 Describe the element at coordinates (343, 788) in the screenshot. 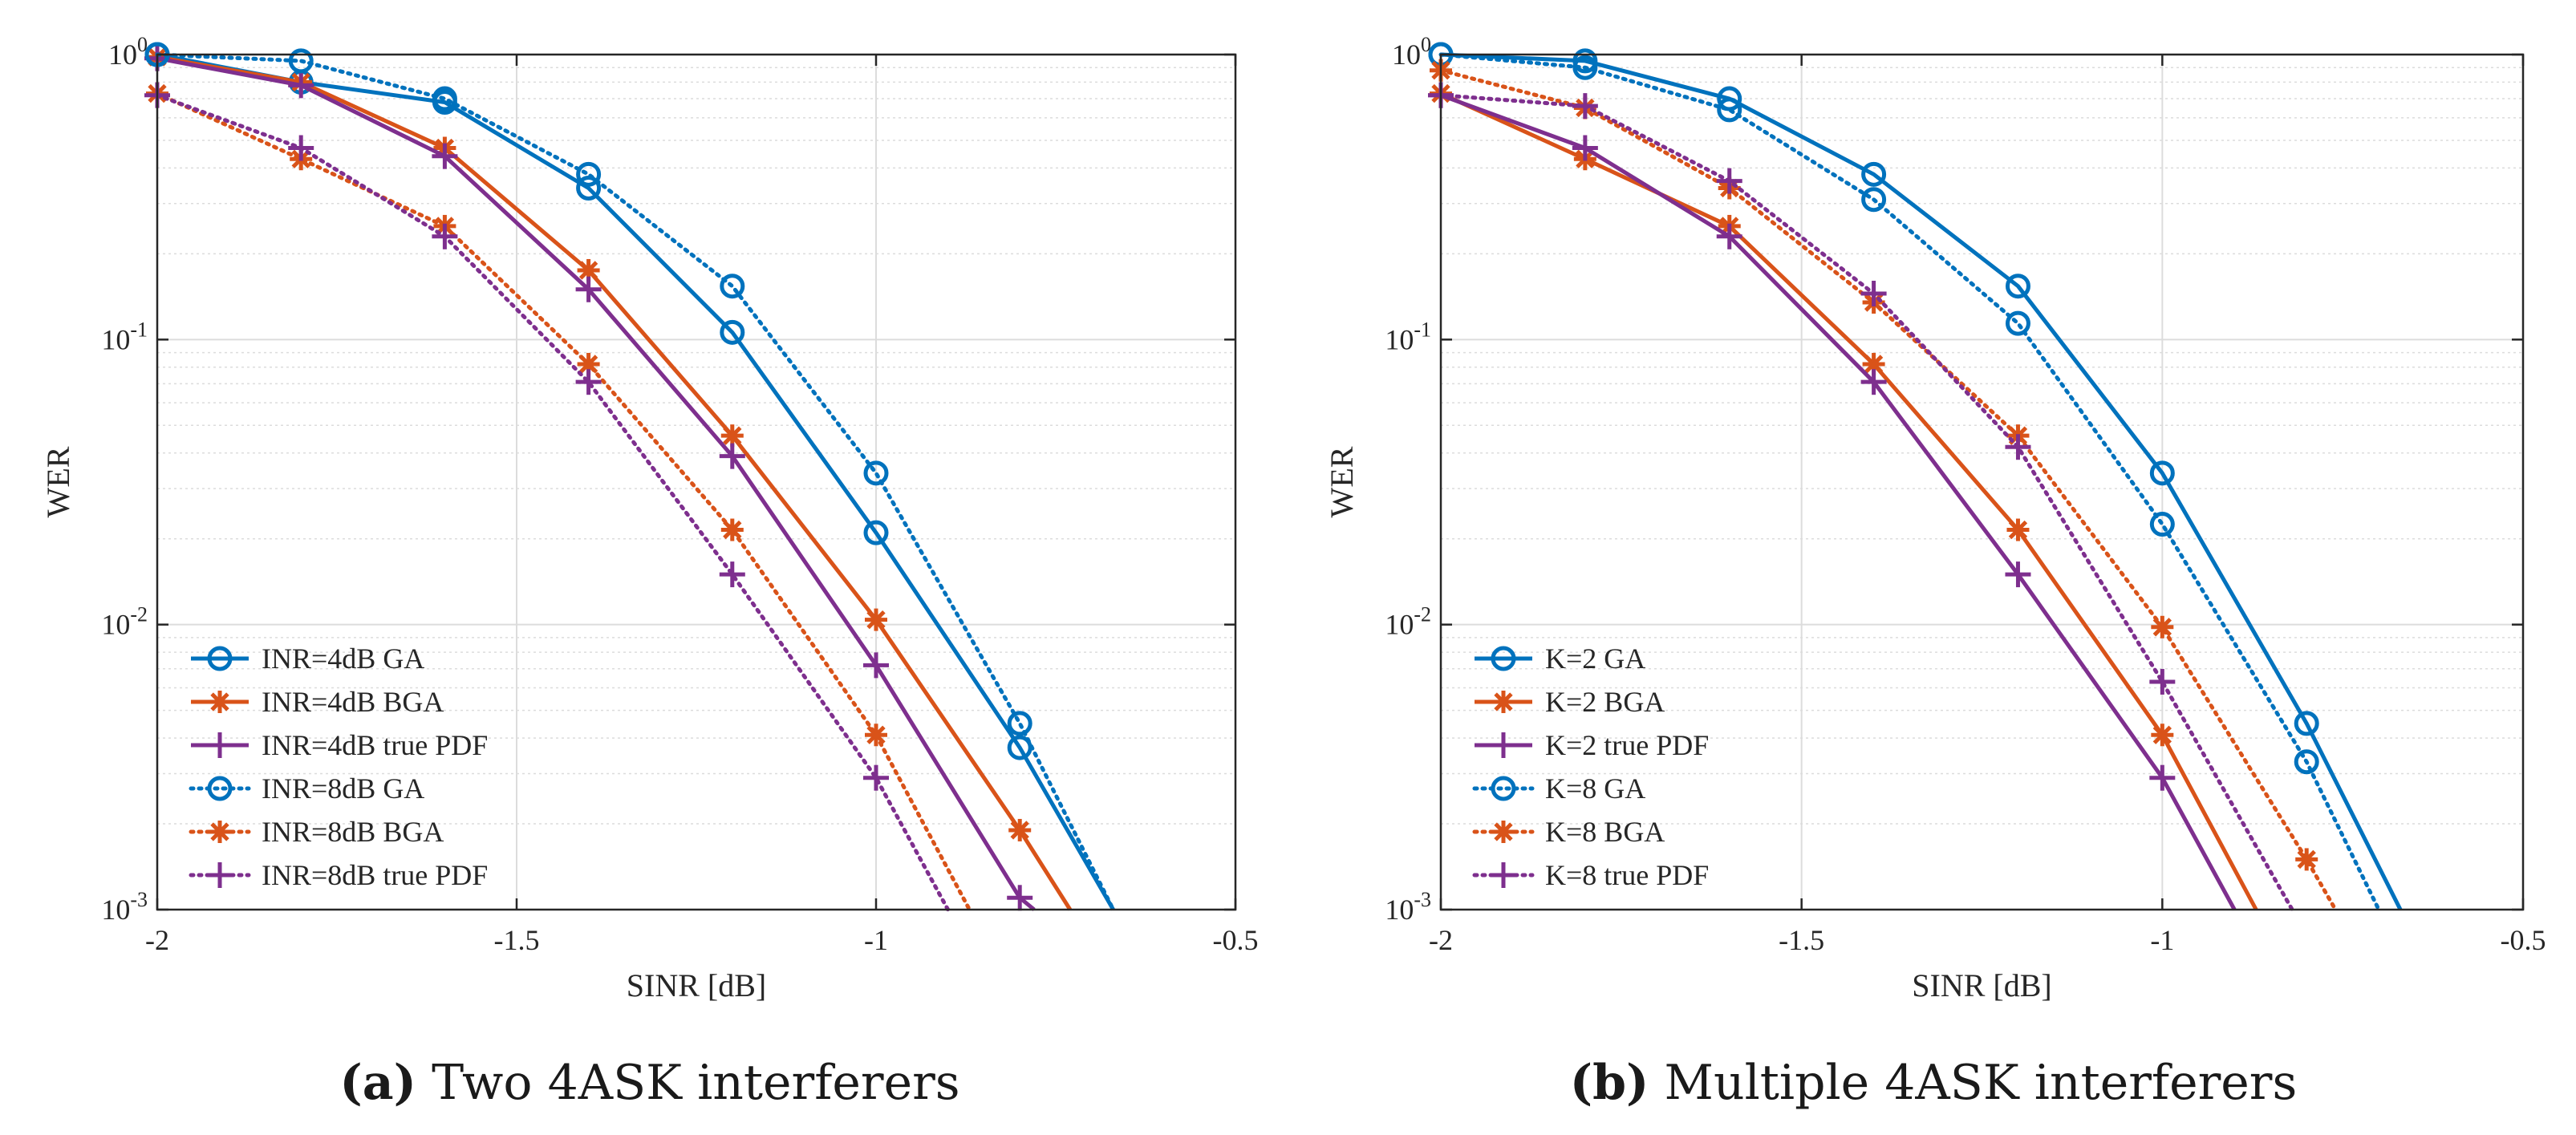

I see `legend-entry-label: INR=8dB GA` at that location.